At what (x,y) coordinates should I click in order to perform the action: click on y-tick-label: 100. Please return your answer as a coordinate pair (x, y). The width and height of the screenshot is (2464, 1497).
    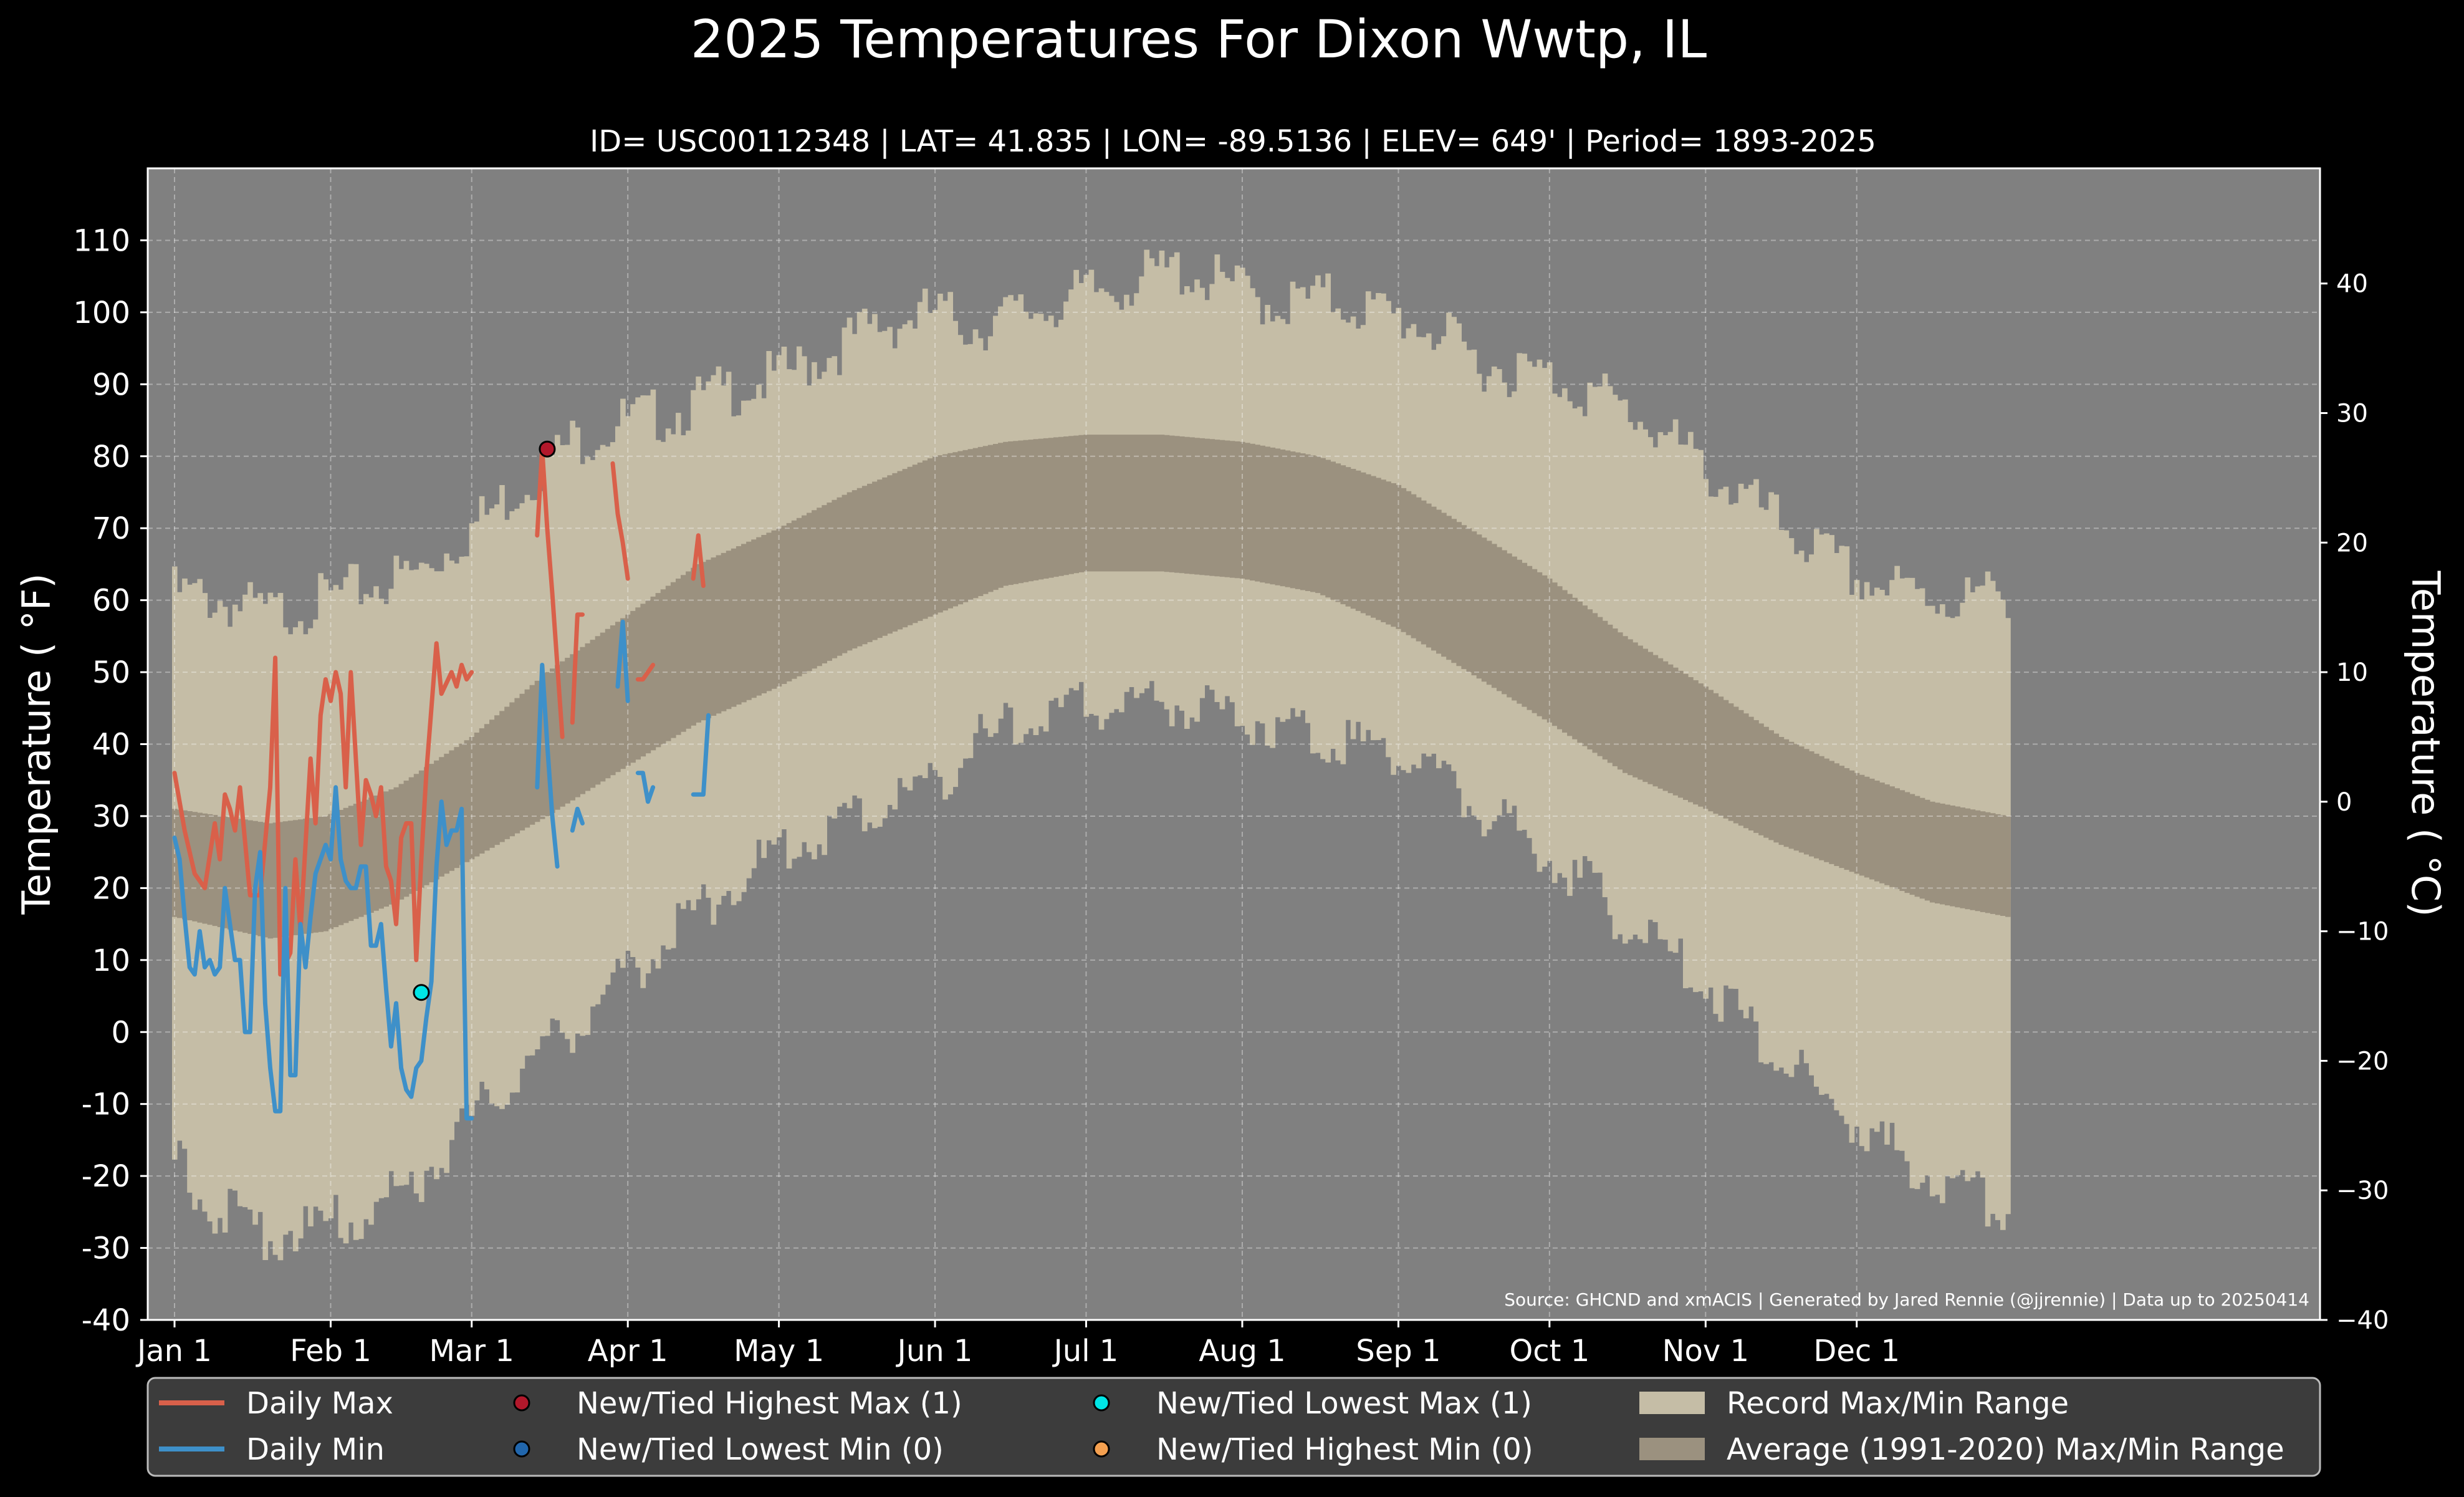
    Looking at the image, I should click on (101, 313).